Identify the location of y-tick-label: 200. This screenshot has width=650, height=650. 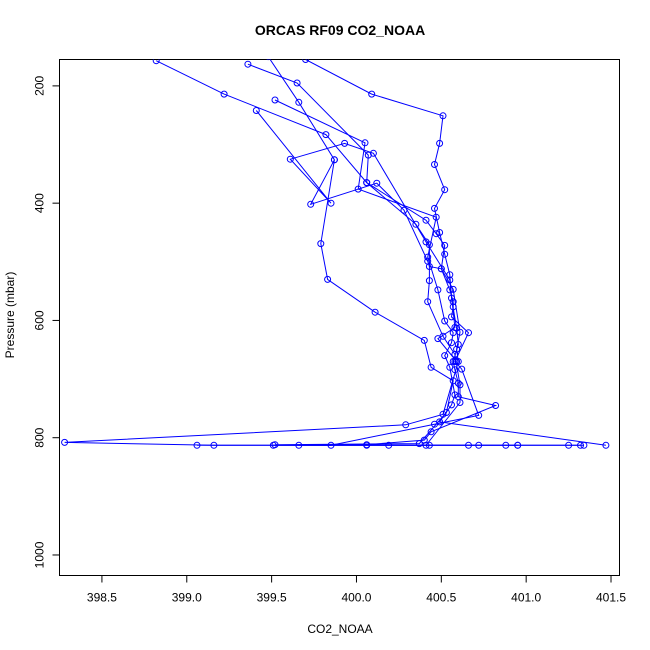
(40, 86).